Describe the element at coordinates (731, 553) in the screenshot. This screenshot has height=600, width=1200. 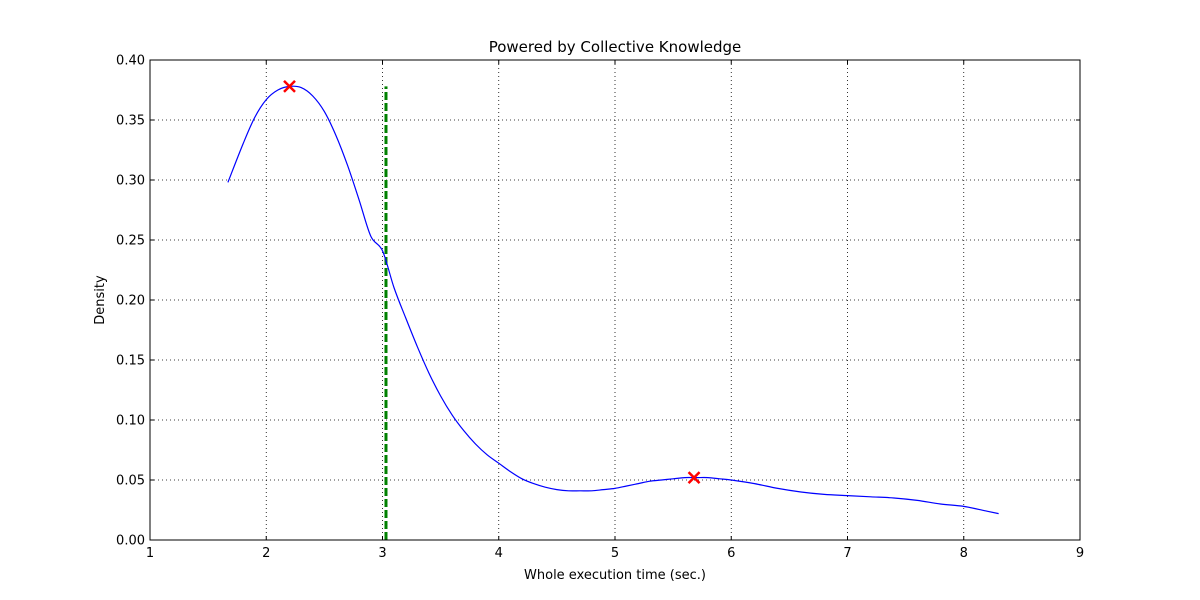
I see `x-tick-label: 6` at that location.